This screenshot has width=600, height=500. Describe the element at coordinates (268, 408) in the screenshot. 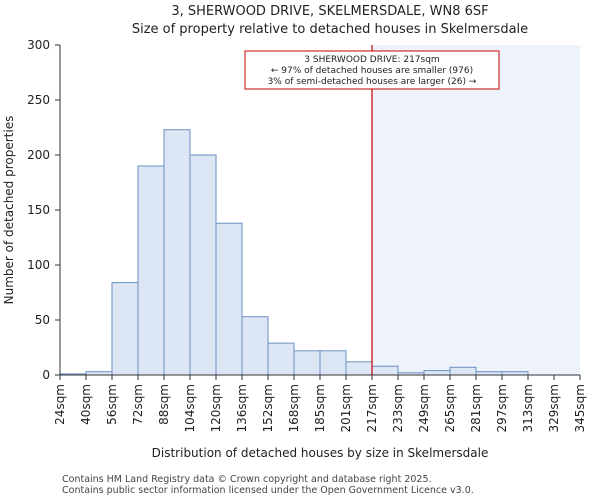

I see `x-tick-label: 152sqm` at that location.